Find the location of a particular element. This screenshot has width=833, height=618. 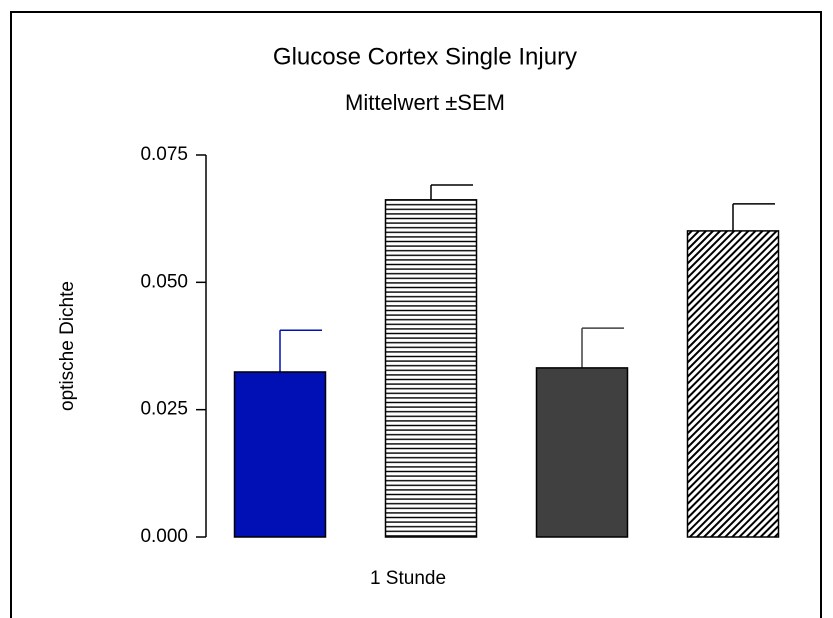

y-tick-label: 0.075 is located at coordinates (164, 154).